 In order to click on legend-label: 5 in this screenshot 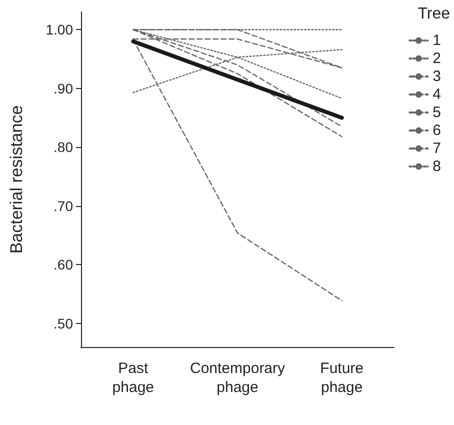, I will do `click(436, 112)`.